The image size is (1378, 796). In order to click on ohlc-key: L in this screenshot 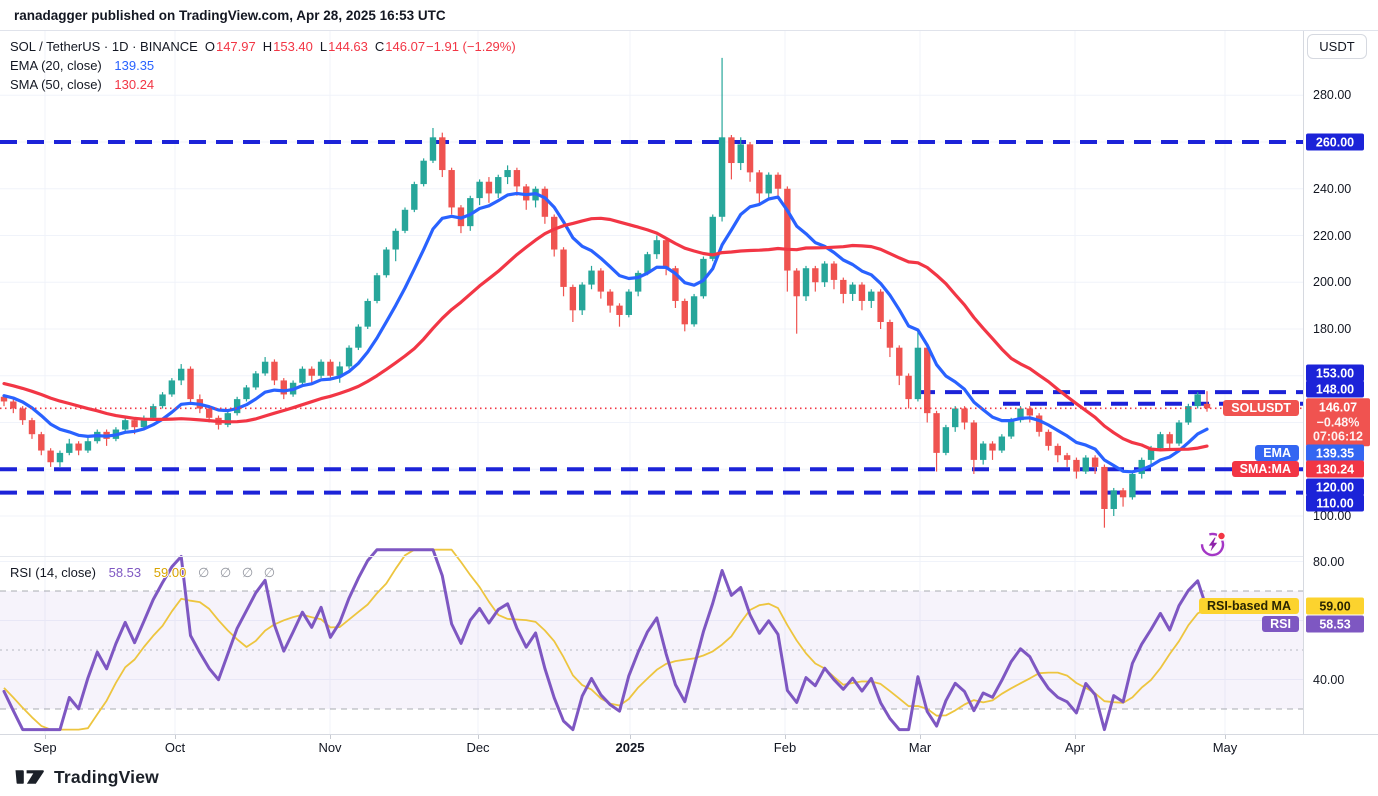, I will do `click(323, 46)`.